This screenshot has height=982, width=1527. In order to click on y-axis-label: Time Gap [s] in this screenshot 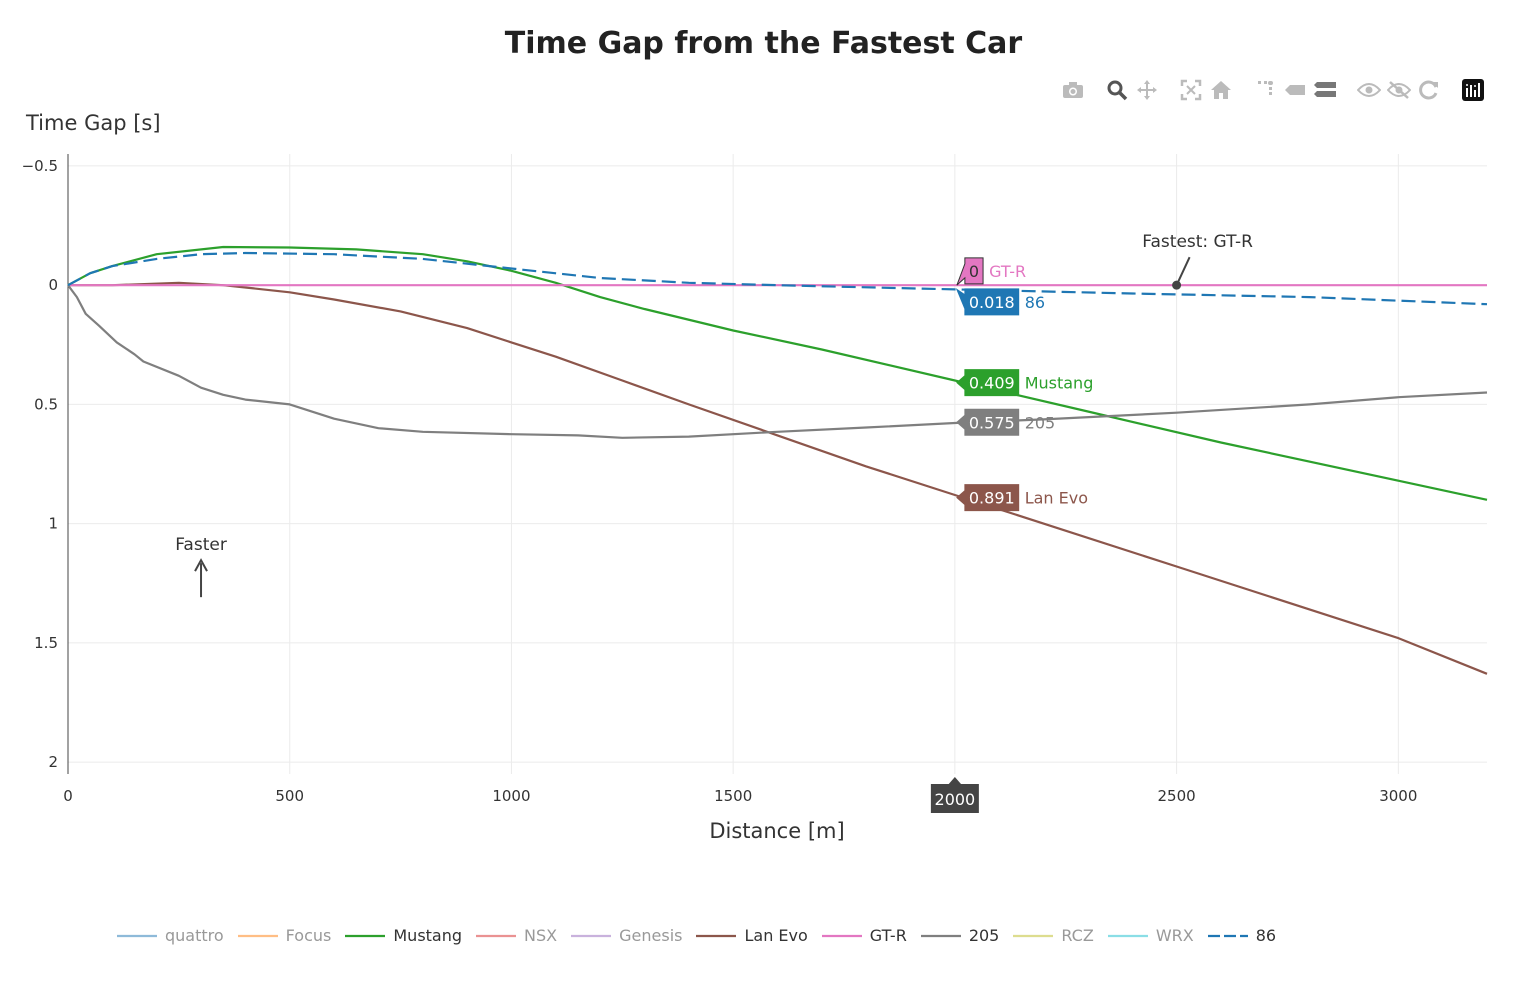, I will do `click(93, 123)`.